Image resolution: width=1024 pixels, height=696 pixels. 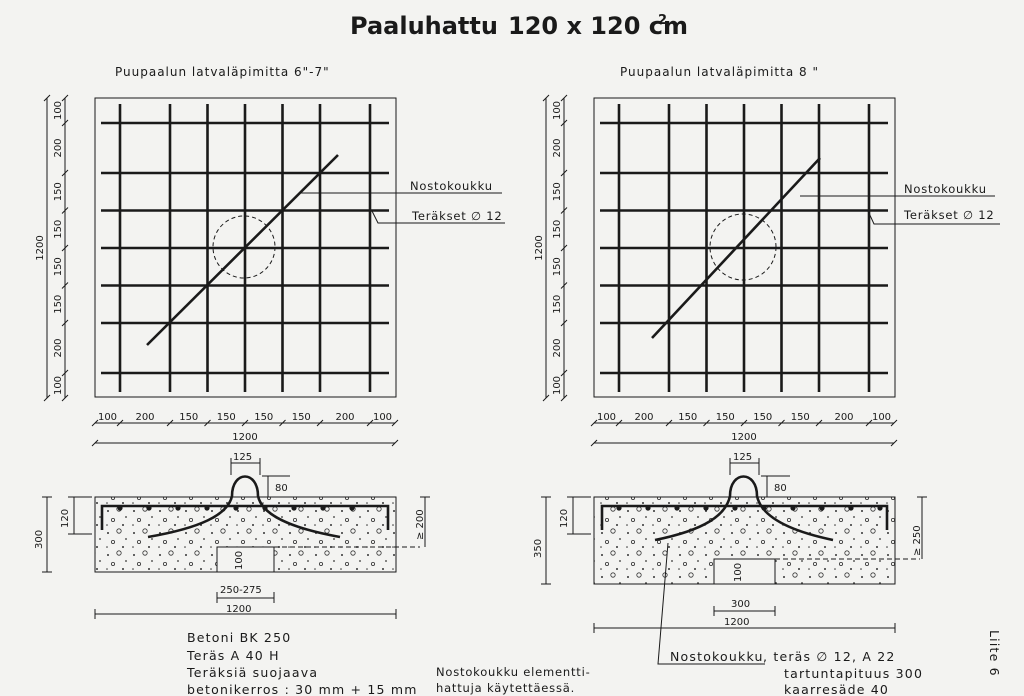 I want to click on right-section-view: 125 80 120 350 100 ≥ 250 300 1200, so click(x=730, y=558).